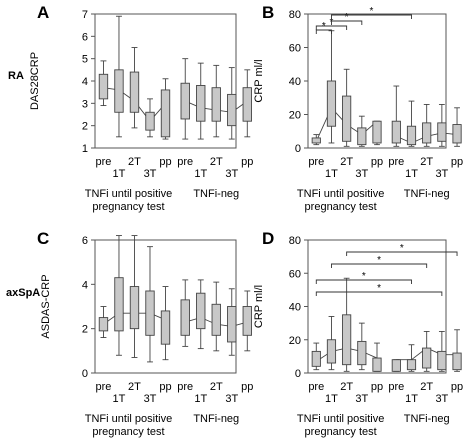 This screenshot has height=440, width=472. What do you see at coordinates (268, 12) in the screenshot?
I see `panel-letter: B` at bounding box center [268, 12].